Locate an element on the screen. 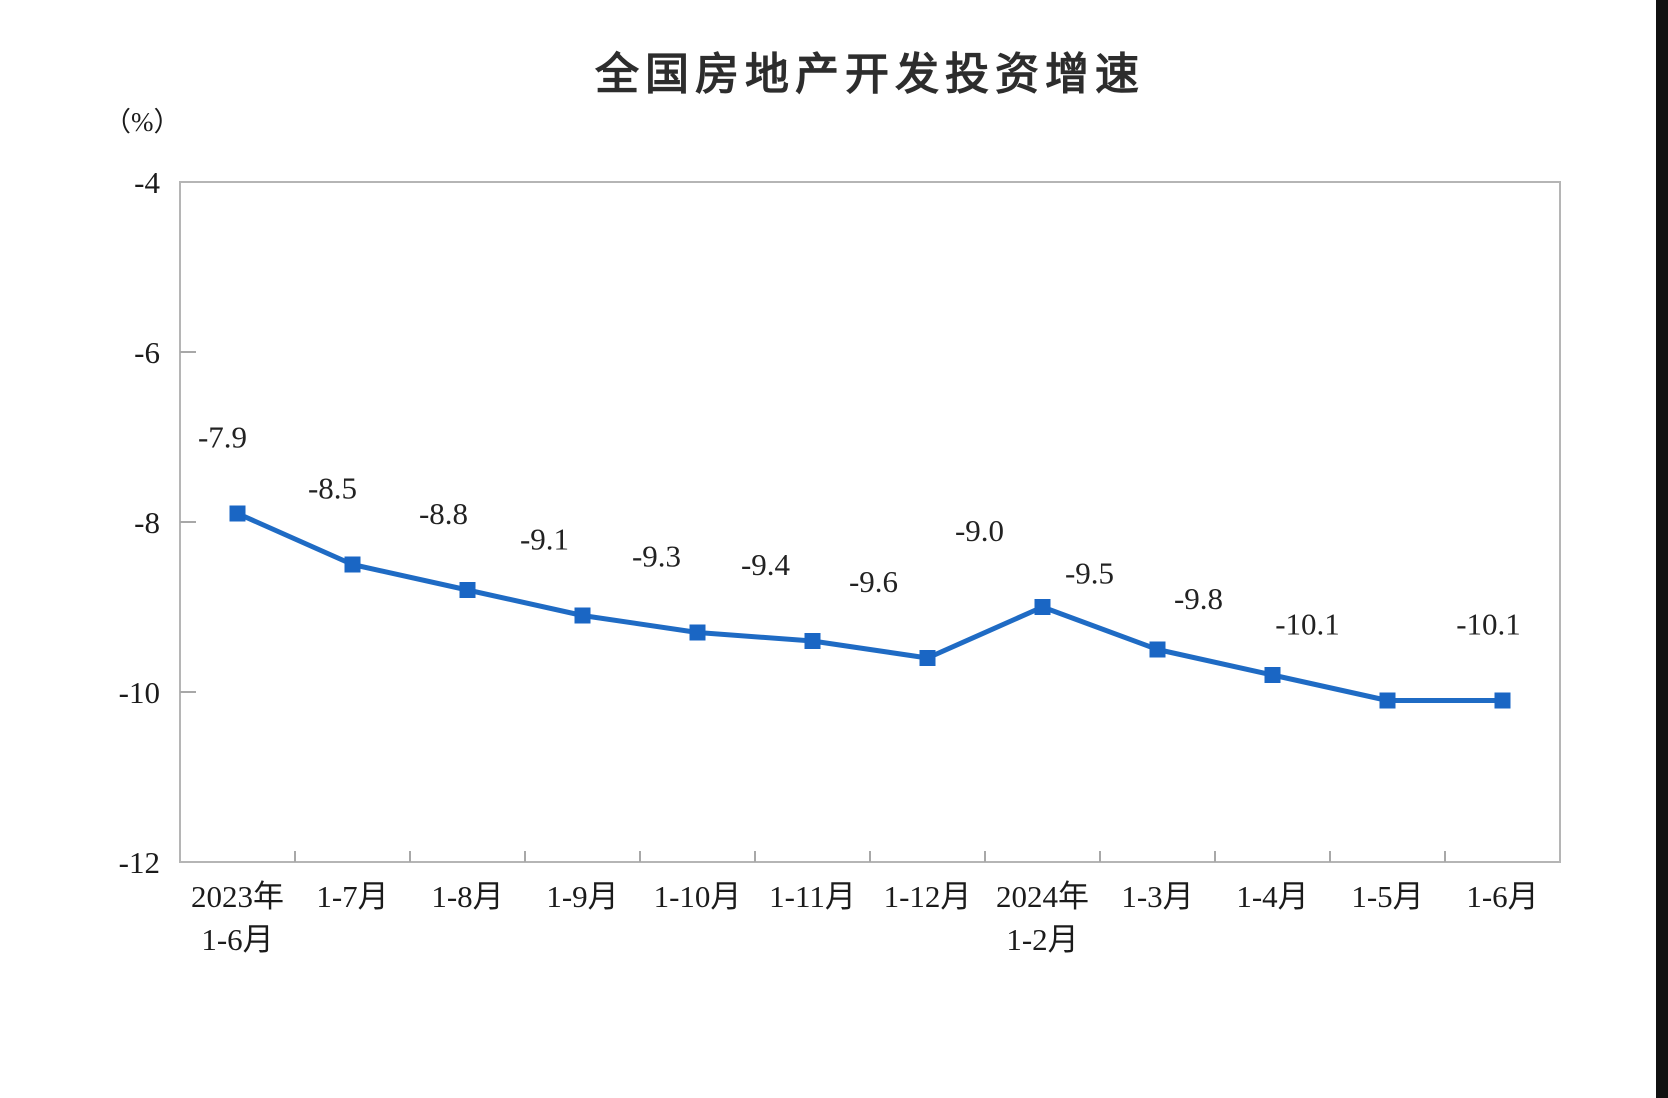 The image size is (1668, 1098). x-axis-category-label: 1-4月 is located at coordinates (1272, 896).